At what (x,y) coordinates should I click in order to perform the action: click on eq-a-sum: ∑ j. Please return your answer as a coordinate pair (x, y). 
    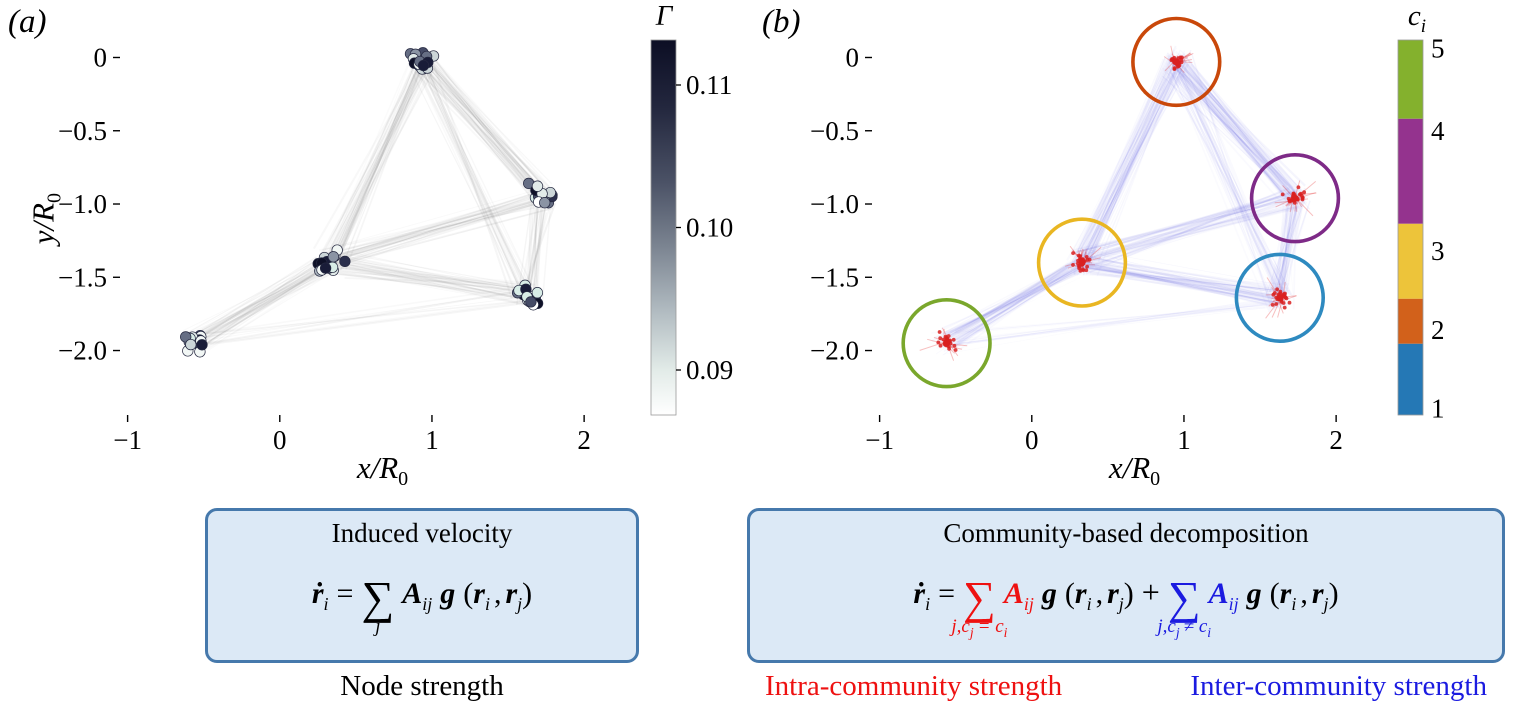
    Looking at the image, I should click on (378, 604).